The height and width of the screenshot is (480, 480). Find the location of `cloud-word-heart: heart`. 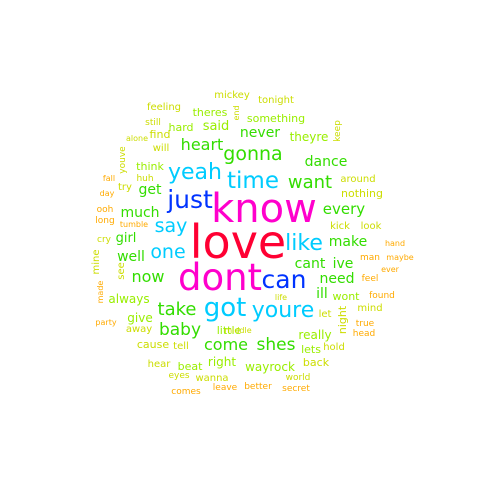

cloud-word-heart: heart is located at coordinates (202, 144).